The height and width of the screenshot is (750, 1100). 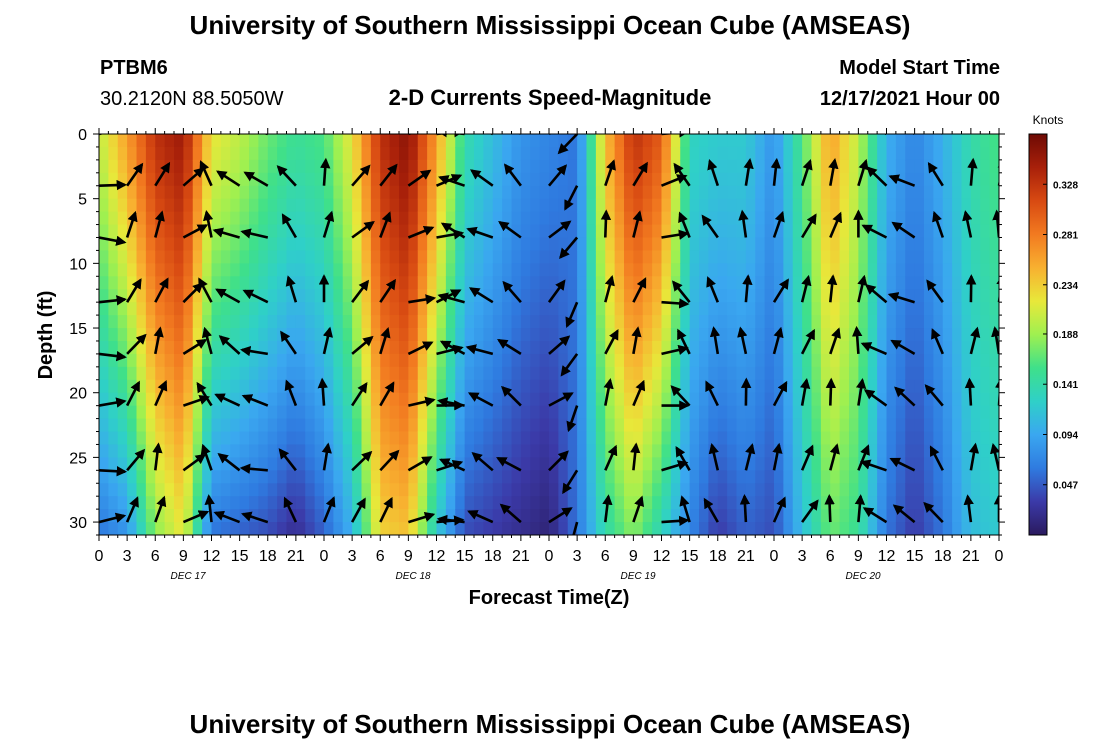 I want to click on colorbar-tick-label: 0.234, so click(x=1065, y=286).